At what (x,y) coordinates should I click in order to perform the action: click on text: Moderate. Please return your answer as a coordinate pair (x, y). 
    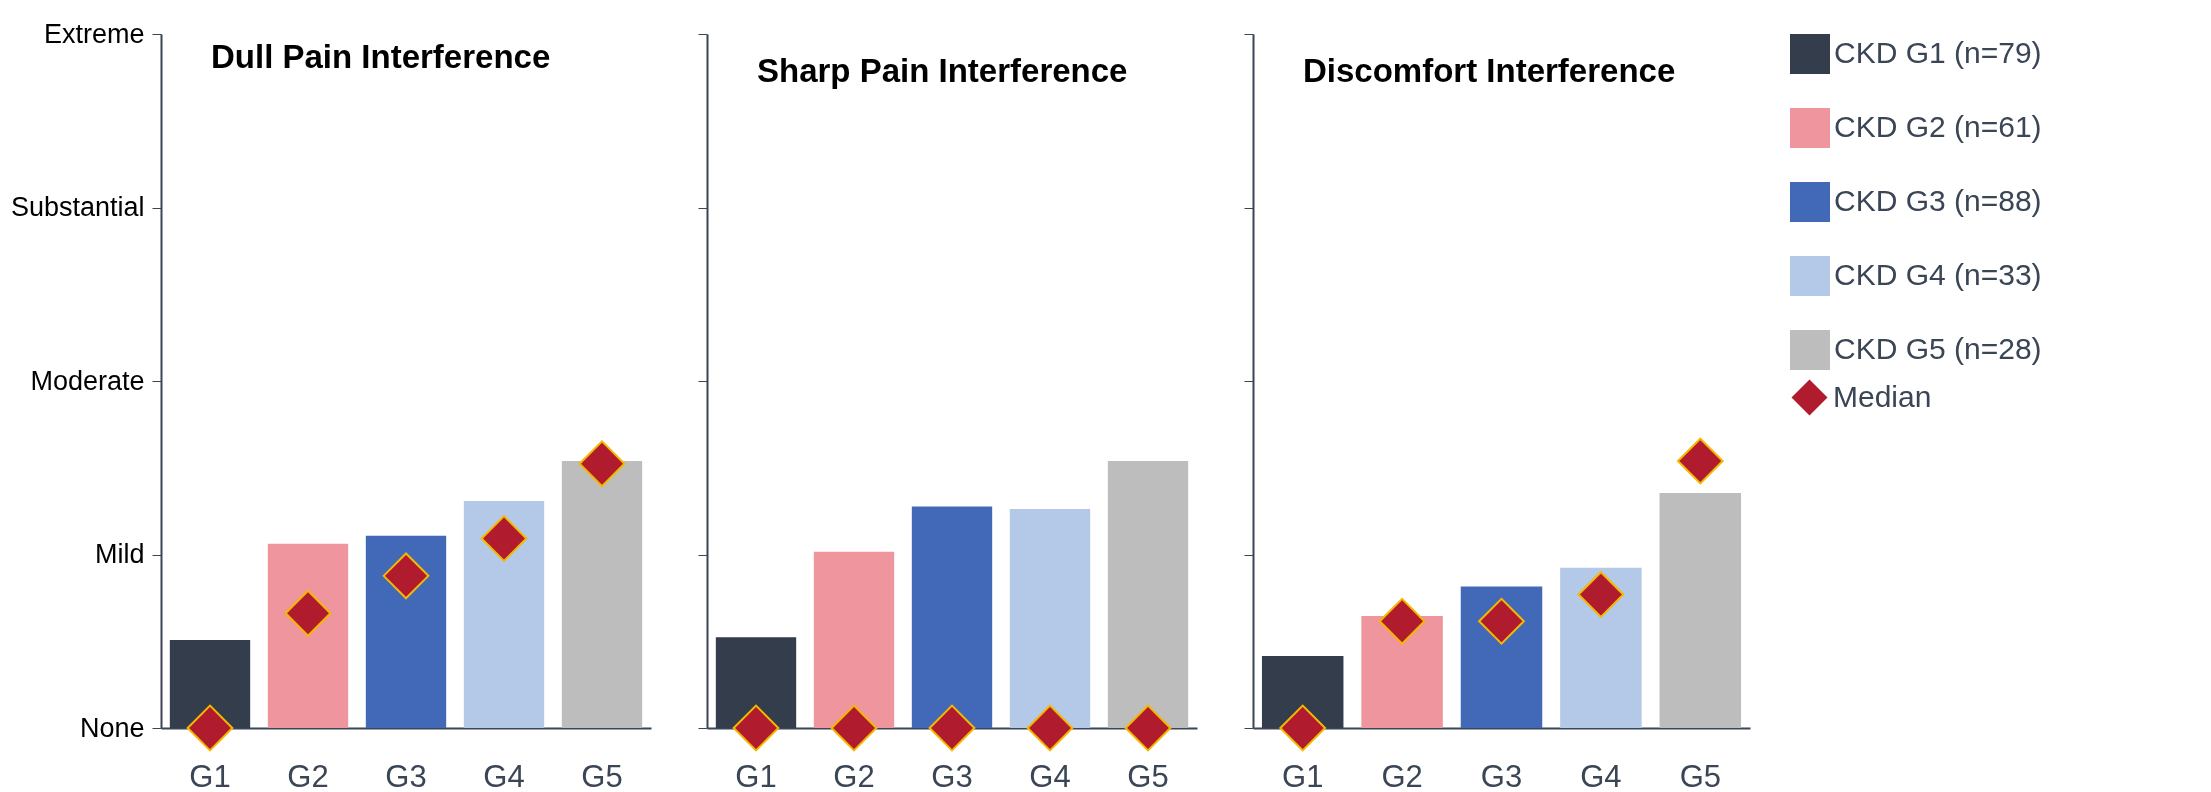
    Looking at the image, I should click on (87, 380).